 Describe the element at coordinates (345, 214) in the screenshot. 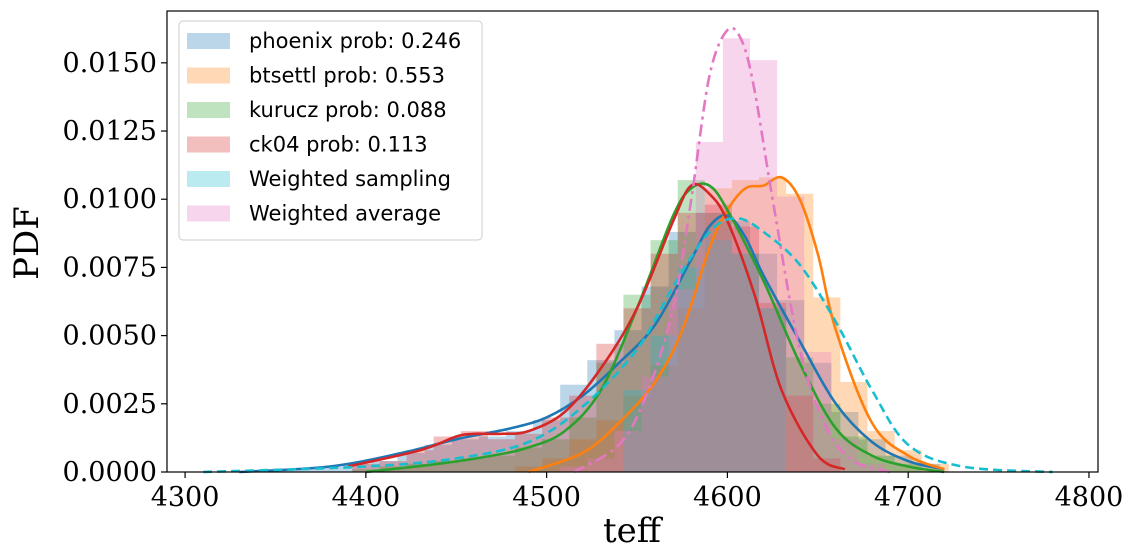

I see `legend-label: Weighted average` at that location.